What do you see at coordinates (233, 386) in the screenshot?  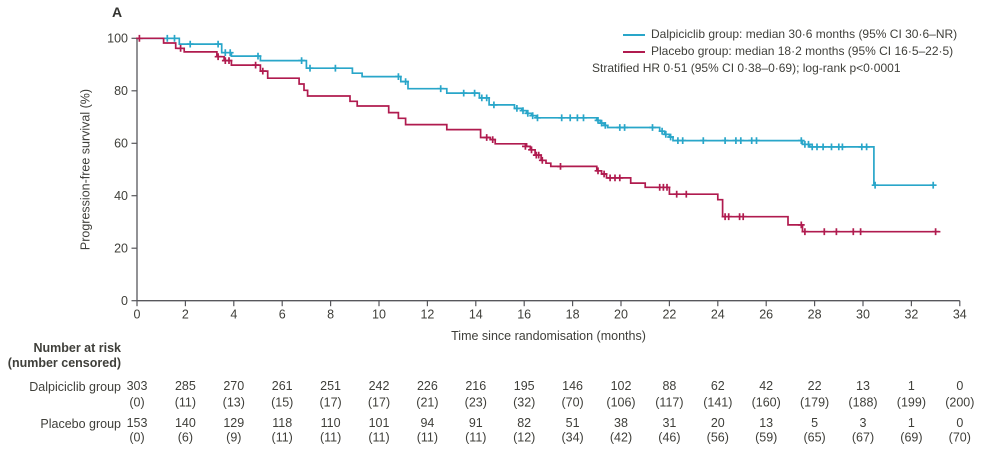 I see `risk-count: 270` at bounding box center [233, 386].